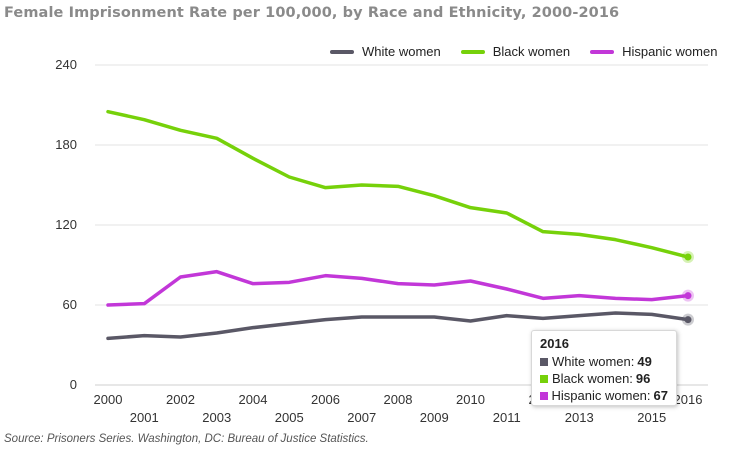  What do you see at coordinates (289, 417) in the screenshot?
I see `x-tick-label: 2005` at bounding box center [289, 417].